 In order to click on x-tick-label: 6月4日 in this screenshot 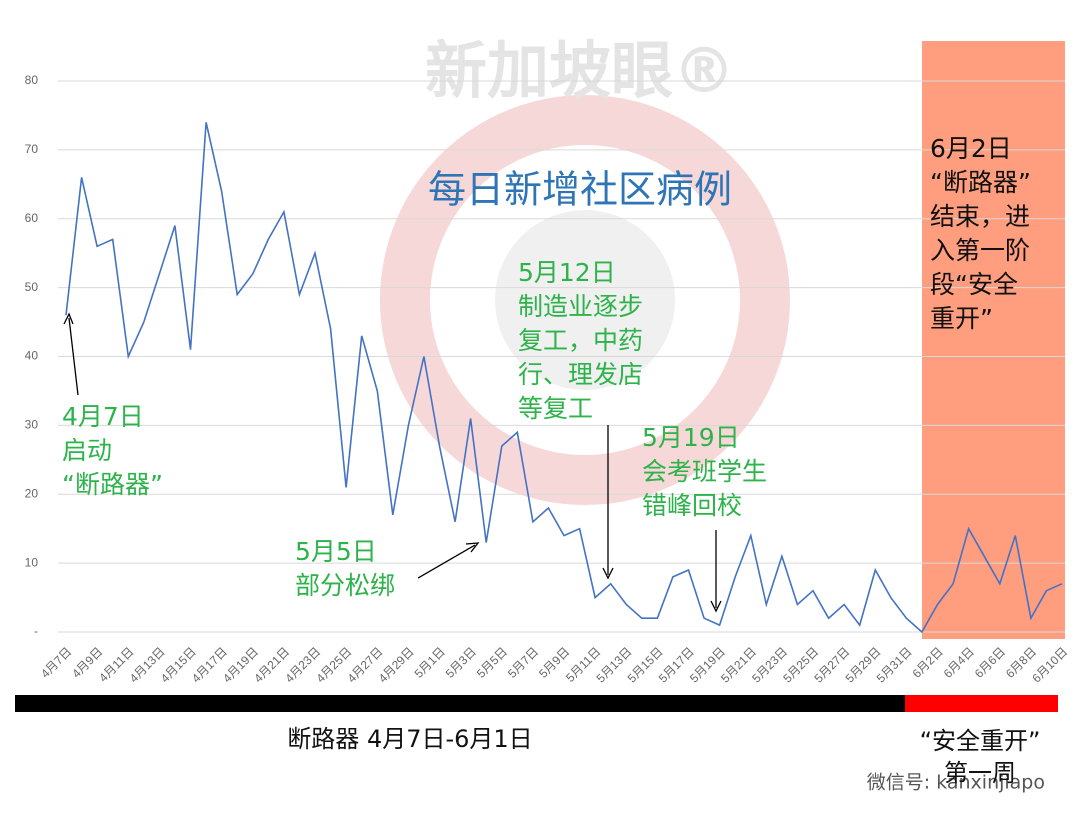, I will do `click(959, 662)`.